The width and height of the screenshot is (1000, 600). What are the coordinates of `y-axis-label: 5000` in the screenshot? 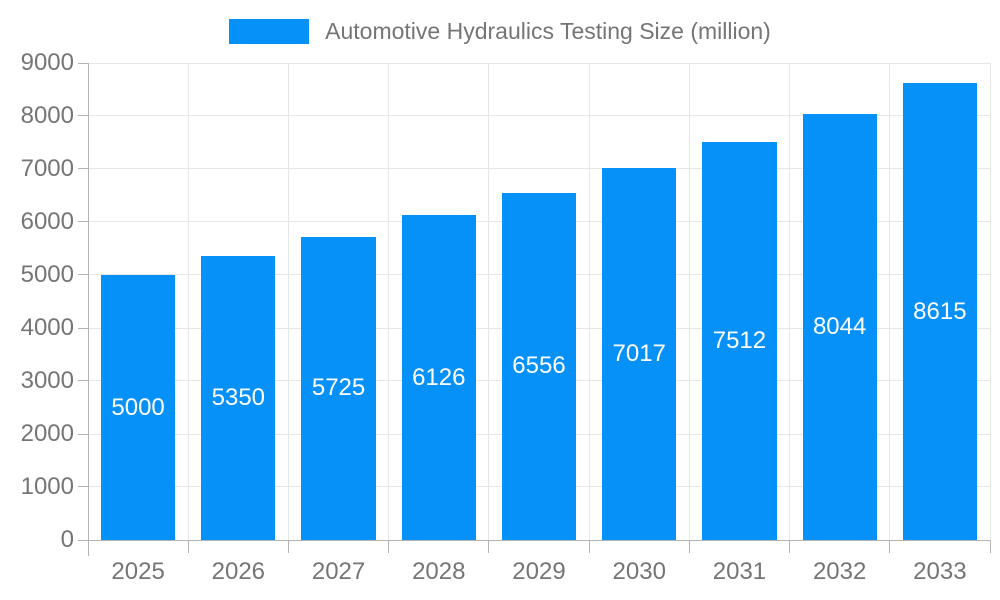 It's located at (47, 274).